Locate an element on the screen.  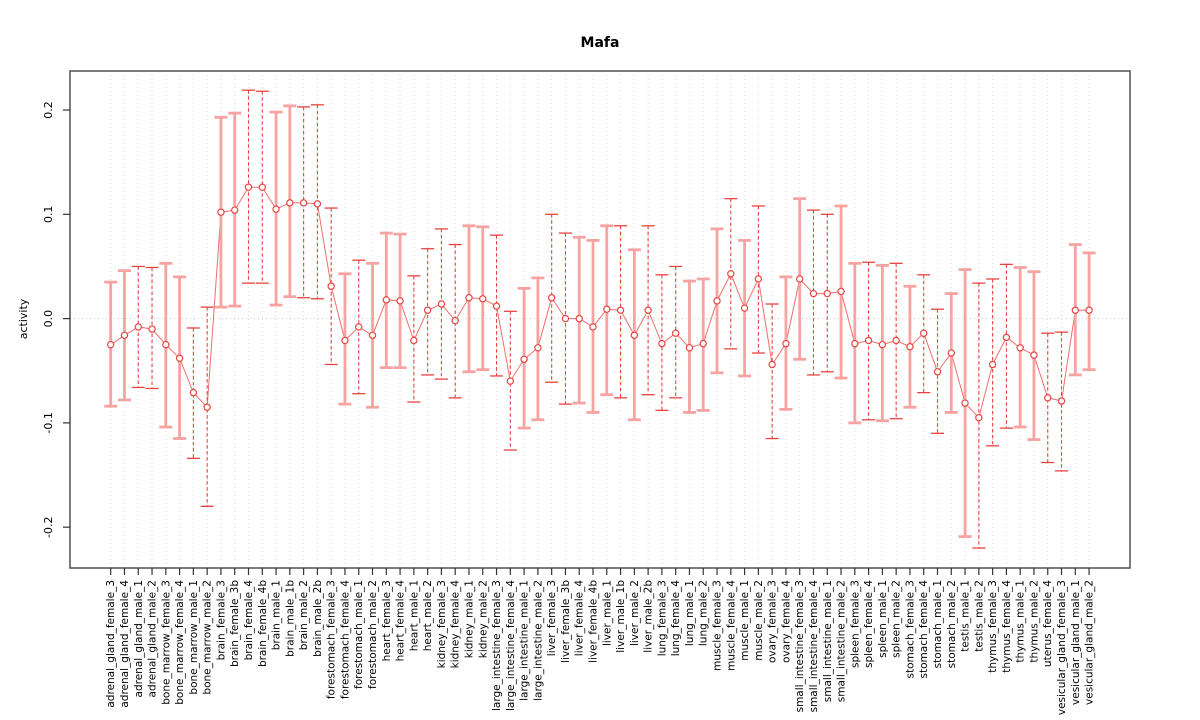
x-category-label: brain_male_2b is located at coordinates (318, 618).